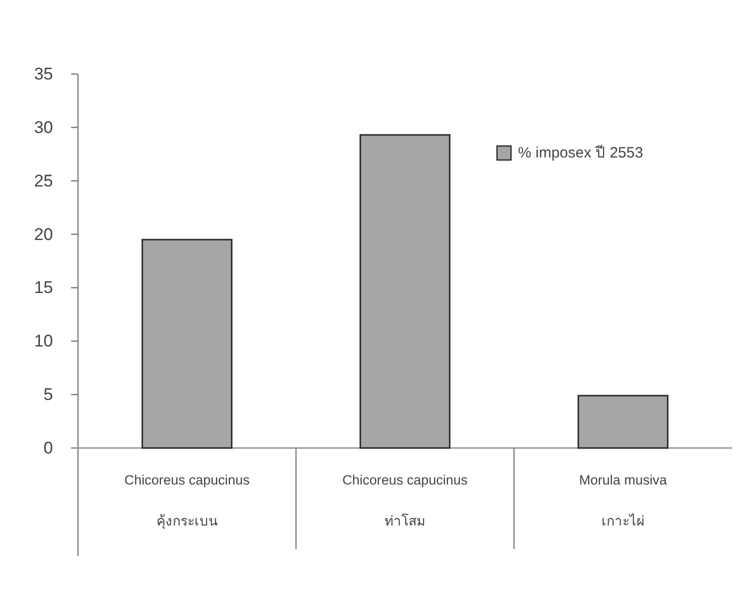  Describe the element at coordinates (43, 234) in the screenshot. I see `y-tick-label: 20` at that location.